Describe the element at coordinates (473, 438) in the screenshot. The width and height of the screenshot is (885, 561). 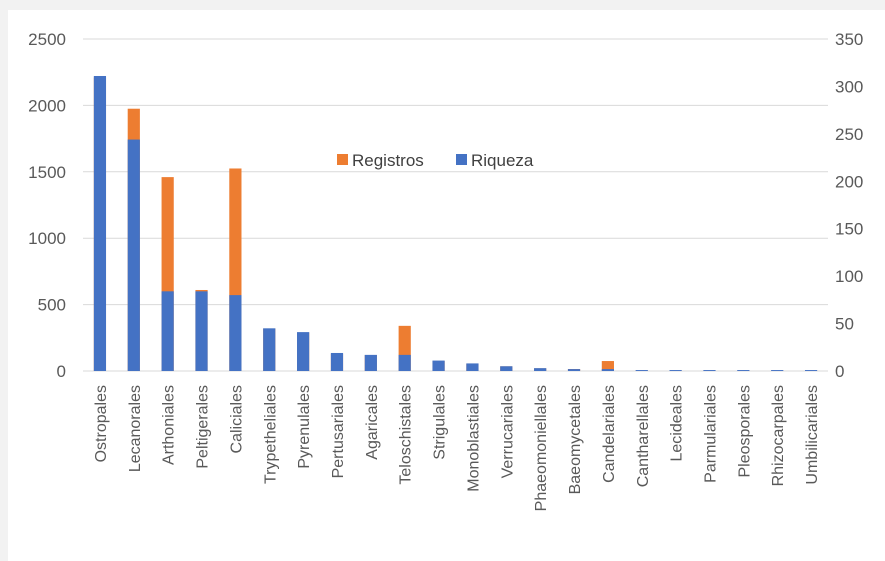
I see `category-label: Monoblastiales` at that location.